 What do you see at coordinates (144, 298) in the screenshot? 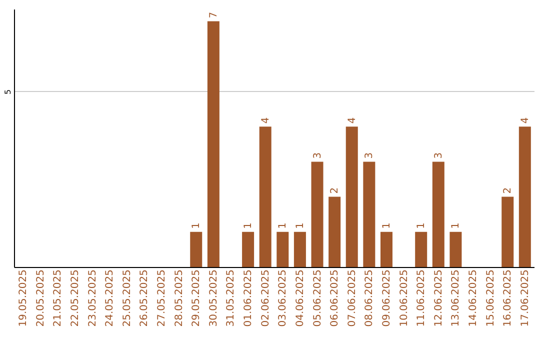
I see `x-tick-label: 26.05.2025` at bounding box center [144, 298].